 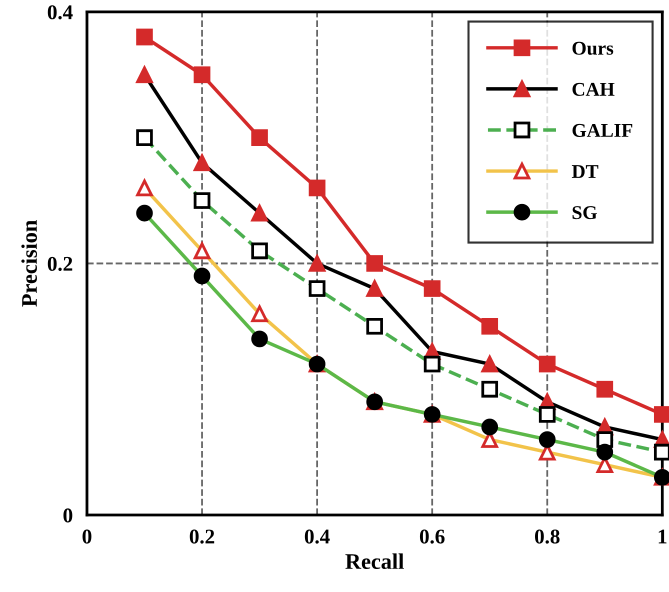 What do you see at coordinates (602, 130) in the screenshot?
I see `legend-label: GALIF` at bounding box center [602, 130].